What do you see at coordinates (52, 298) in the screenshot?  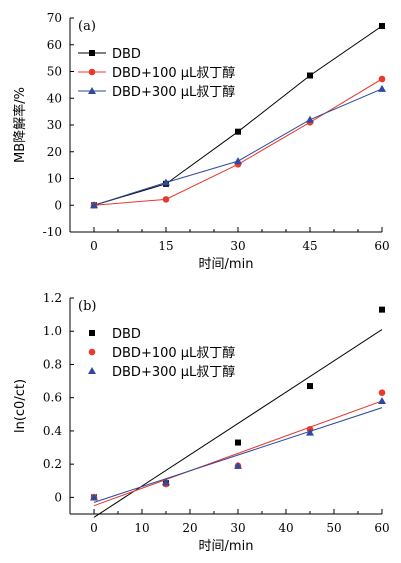 I see `y-tick-label: 1.2` at bounding box center [52, 298].